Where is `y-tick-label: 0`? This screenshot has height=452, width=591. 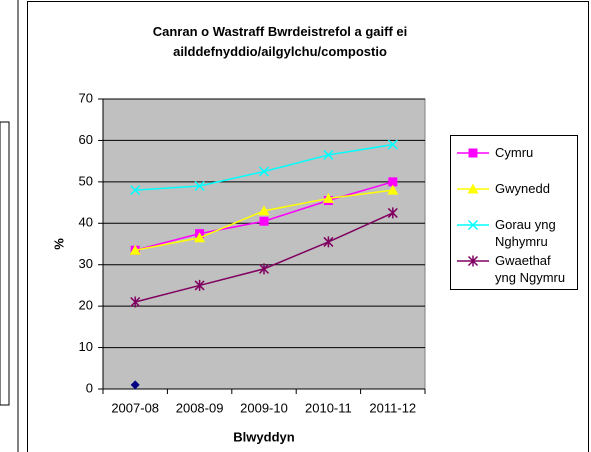
y-tick-label: 0 is located at coordinates (89, 387).